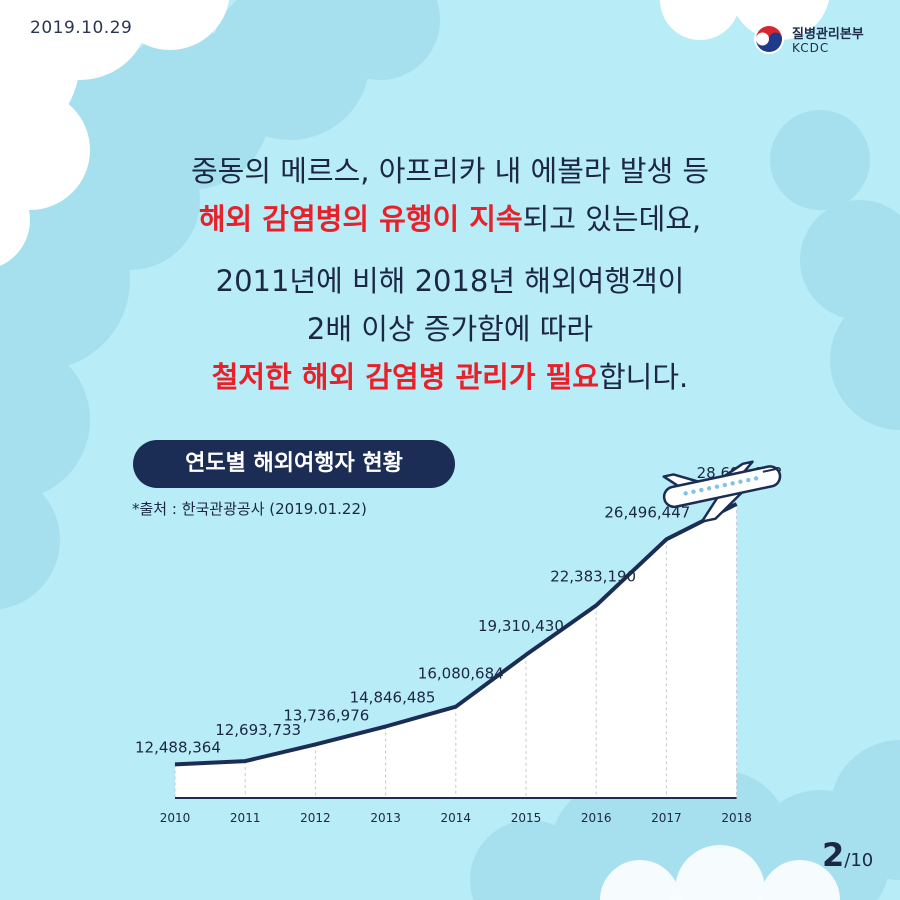 This screenshot has height=900, width=900. What do you see at coordinates (81, 28) in the screenshot?
I see `date-label: 2019.10.29` at bounding box center [81, 28].